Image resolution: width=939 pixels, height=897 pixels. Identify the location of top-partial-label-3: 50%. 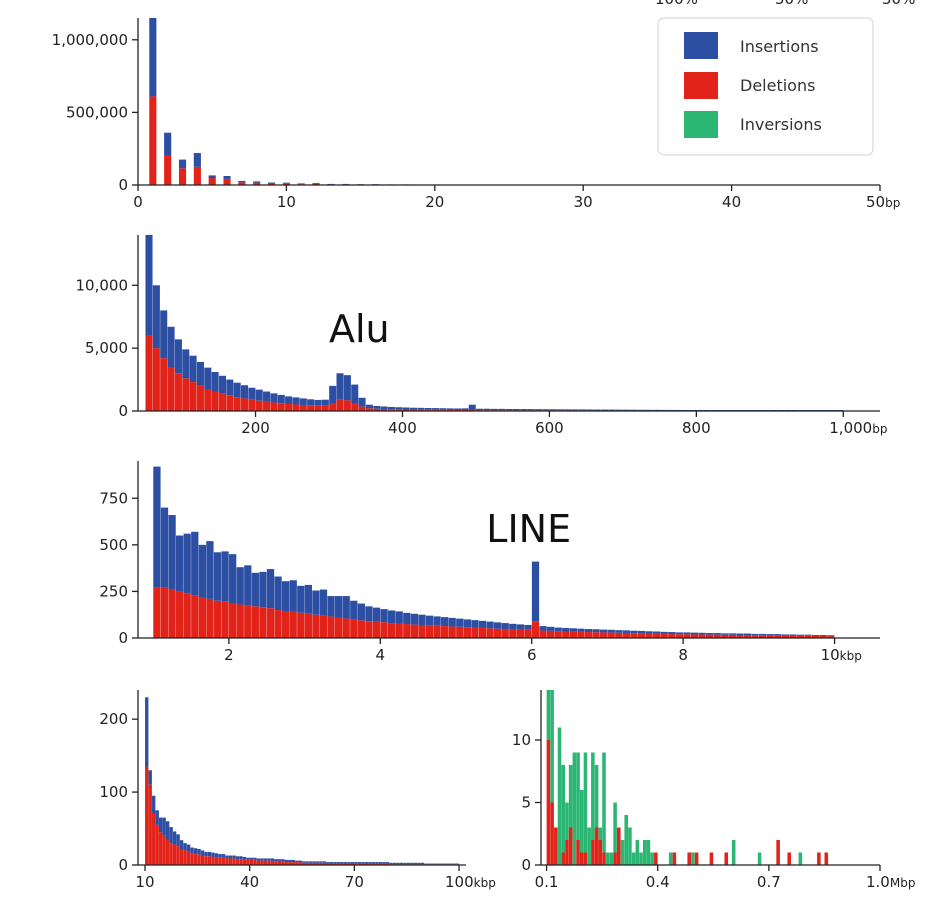
(898, 4).